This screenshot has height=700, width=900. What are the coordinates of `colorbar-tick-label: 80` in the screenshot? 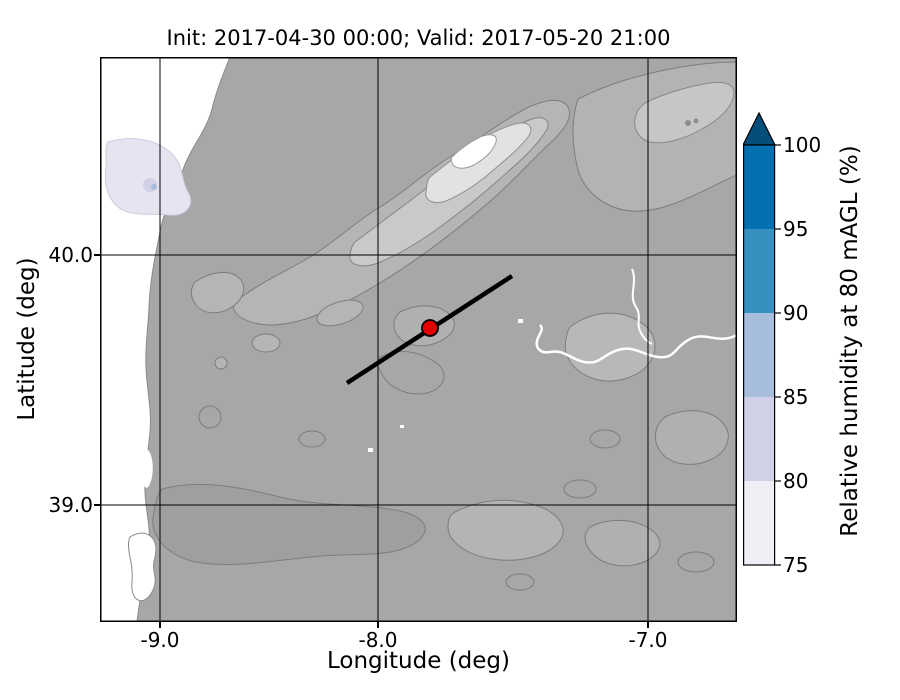 It's located at (796, 481).